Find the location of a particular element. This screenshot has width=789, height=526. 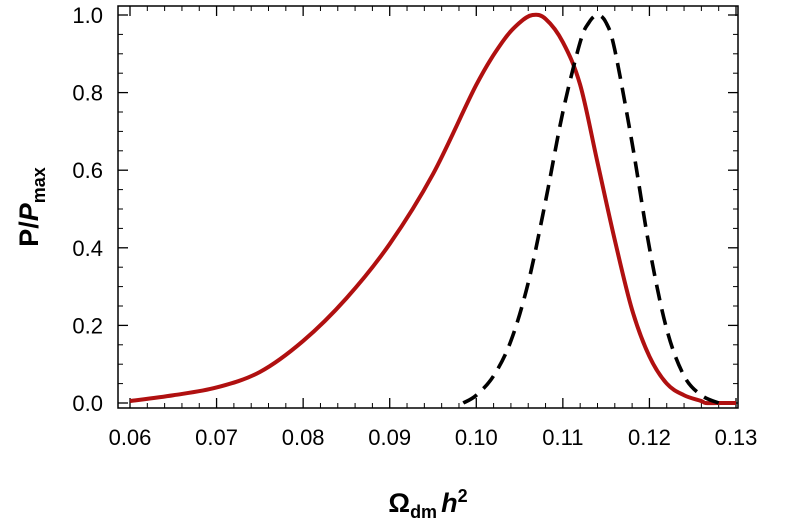

y-tick-label: 1.0 is located at coordinates (87, 15).